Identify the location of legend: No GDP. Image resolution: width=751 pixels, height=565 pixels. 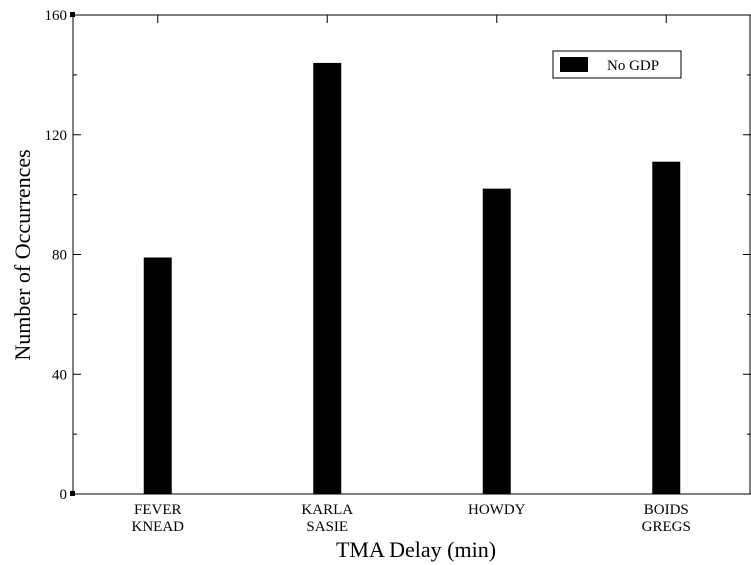
(617, 64).